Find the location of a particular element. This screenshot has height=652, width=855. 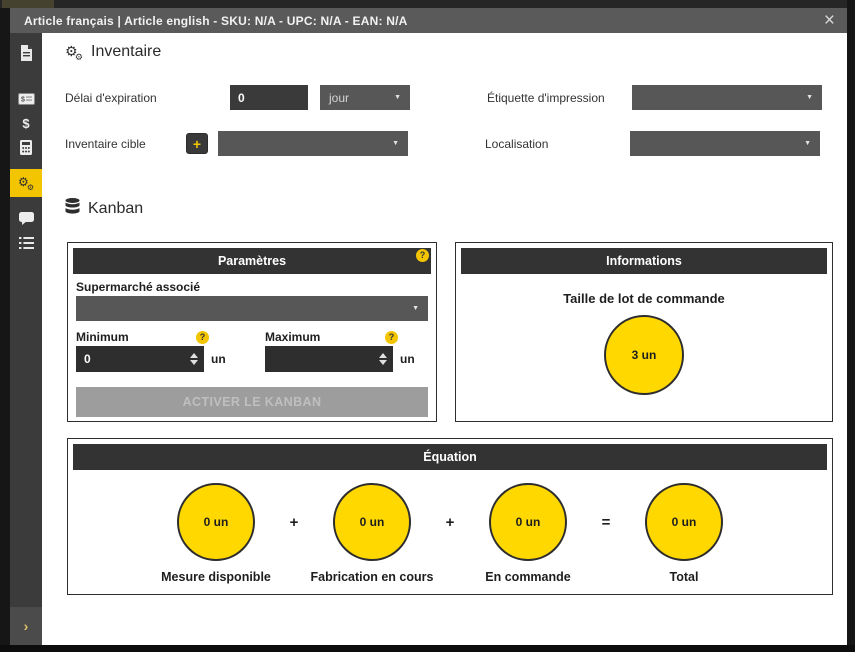

maximum-unit-label: un is located at coordinates (407, 359).